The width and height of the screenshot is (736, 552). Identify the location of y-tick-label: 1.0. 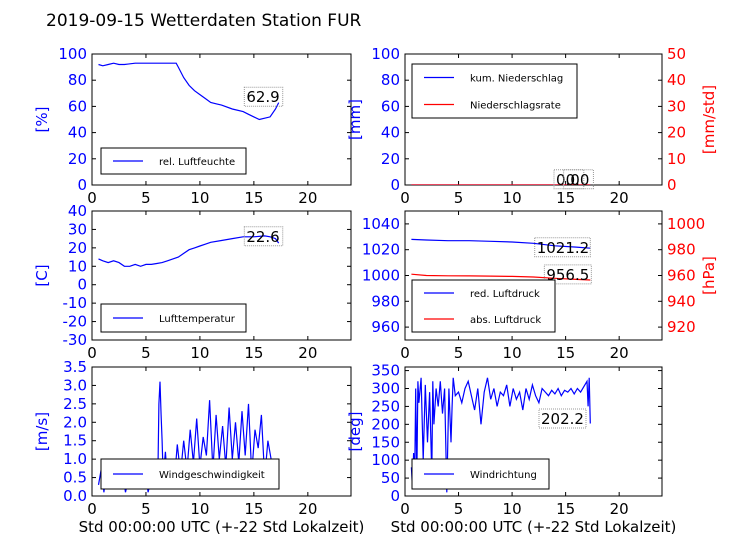
(75, 459).